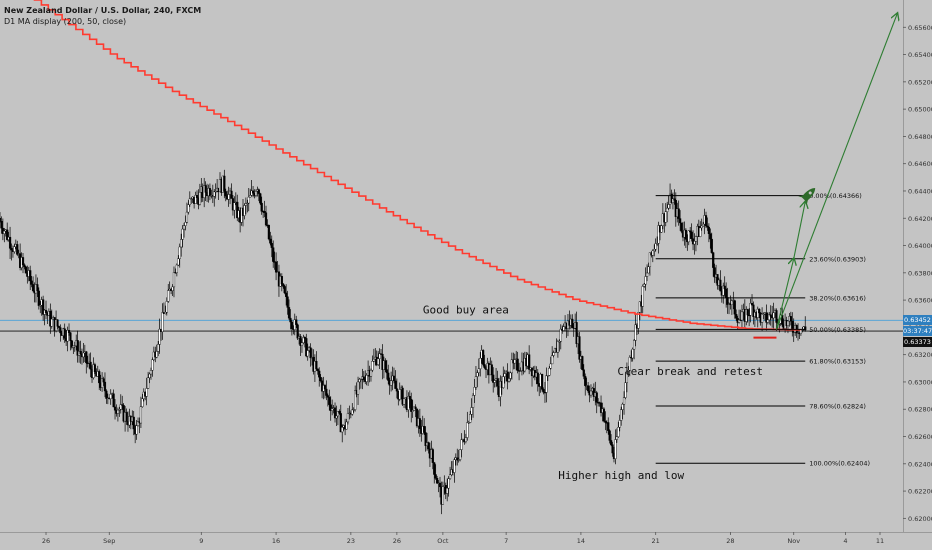  Describe the element at coordinates (65, 21) in the screenshot. I see `indicator-label: D1 MA display (200, 50, close)` at that location.